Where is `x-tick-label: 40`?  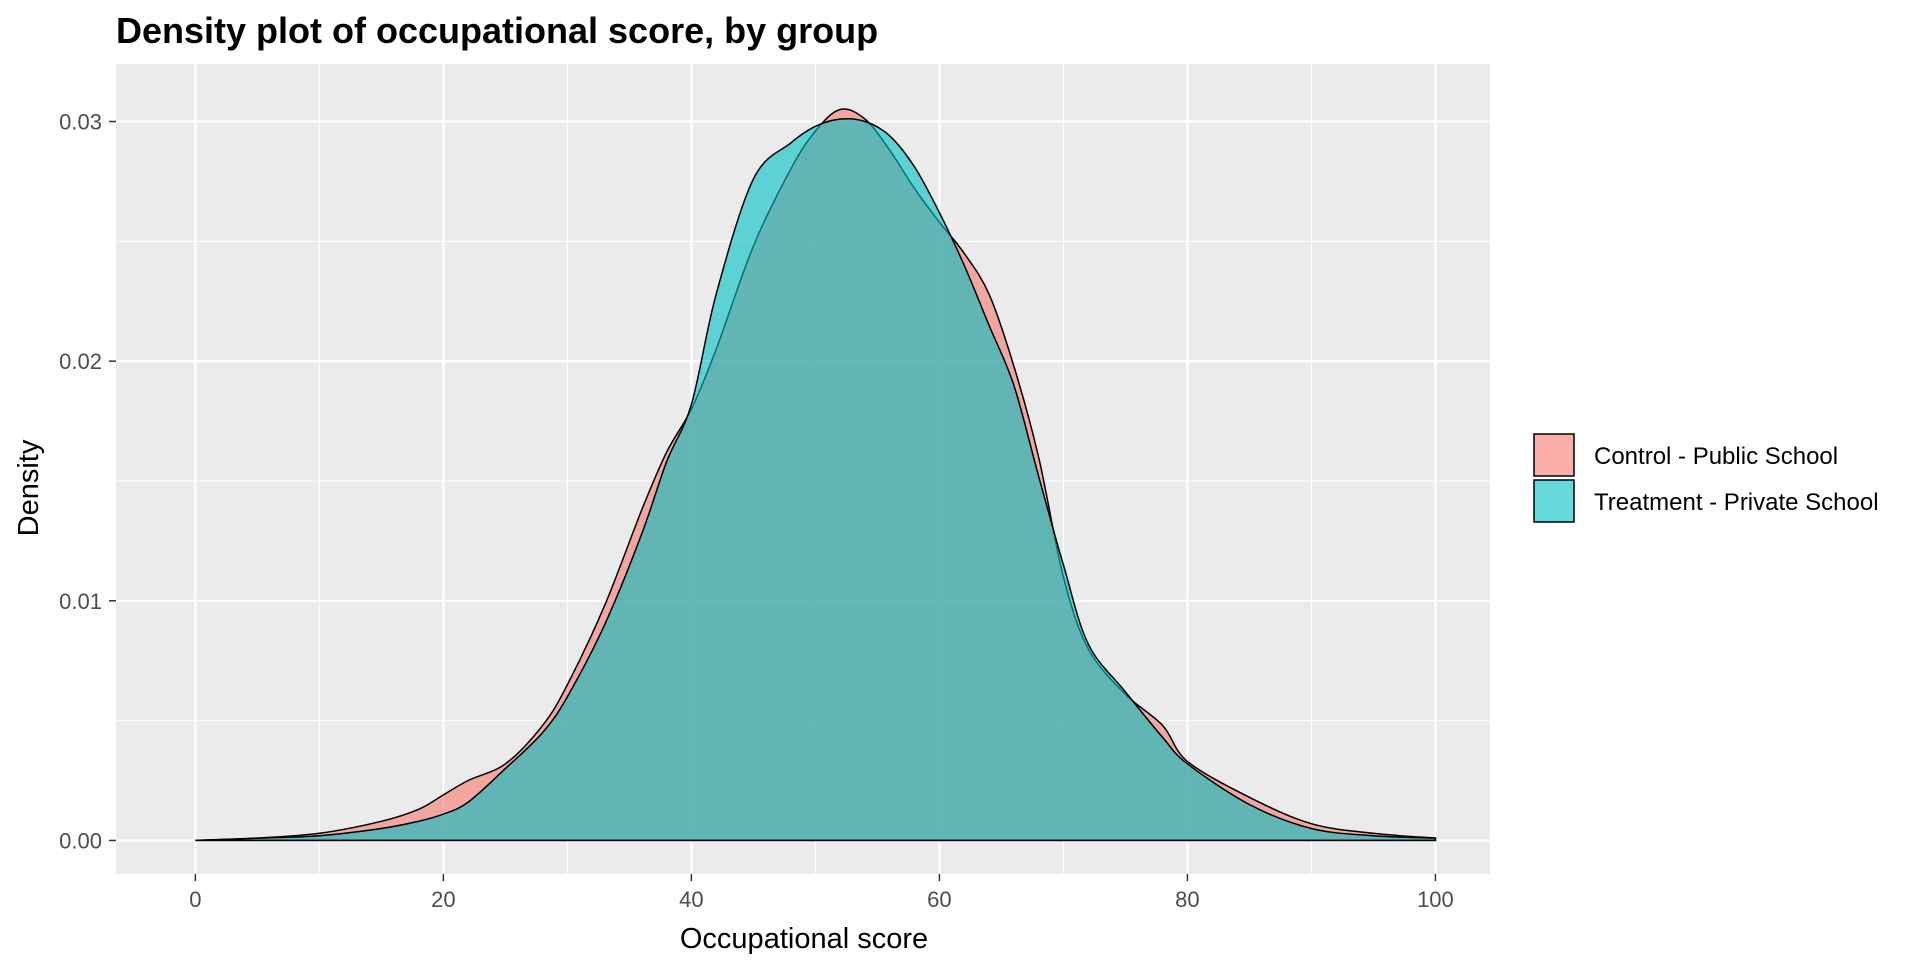 x-tick-label: 40 is located at coordinates (691, 899).